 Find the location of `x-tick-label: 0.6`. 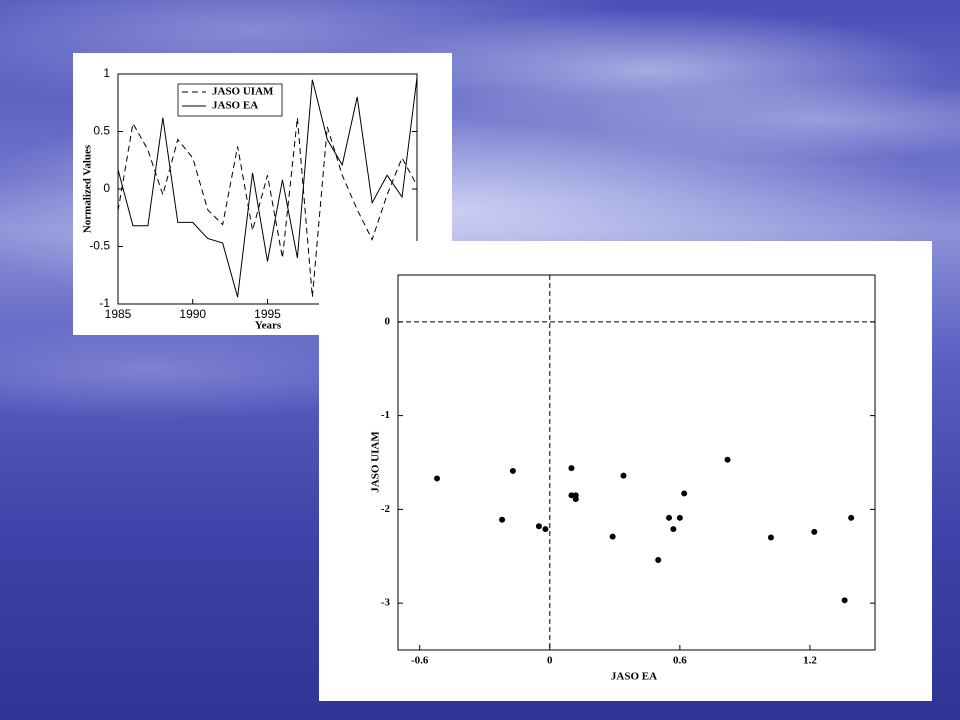

x-tick-label: 0.6 is located at coordinates (680, 661).